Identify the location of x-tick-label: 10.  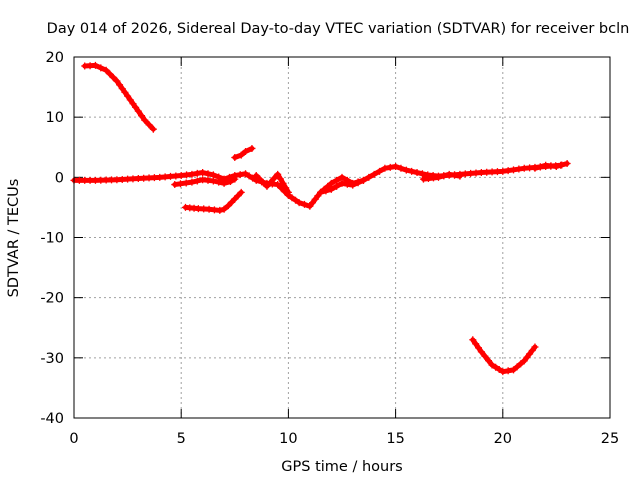
(288, 439).